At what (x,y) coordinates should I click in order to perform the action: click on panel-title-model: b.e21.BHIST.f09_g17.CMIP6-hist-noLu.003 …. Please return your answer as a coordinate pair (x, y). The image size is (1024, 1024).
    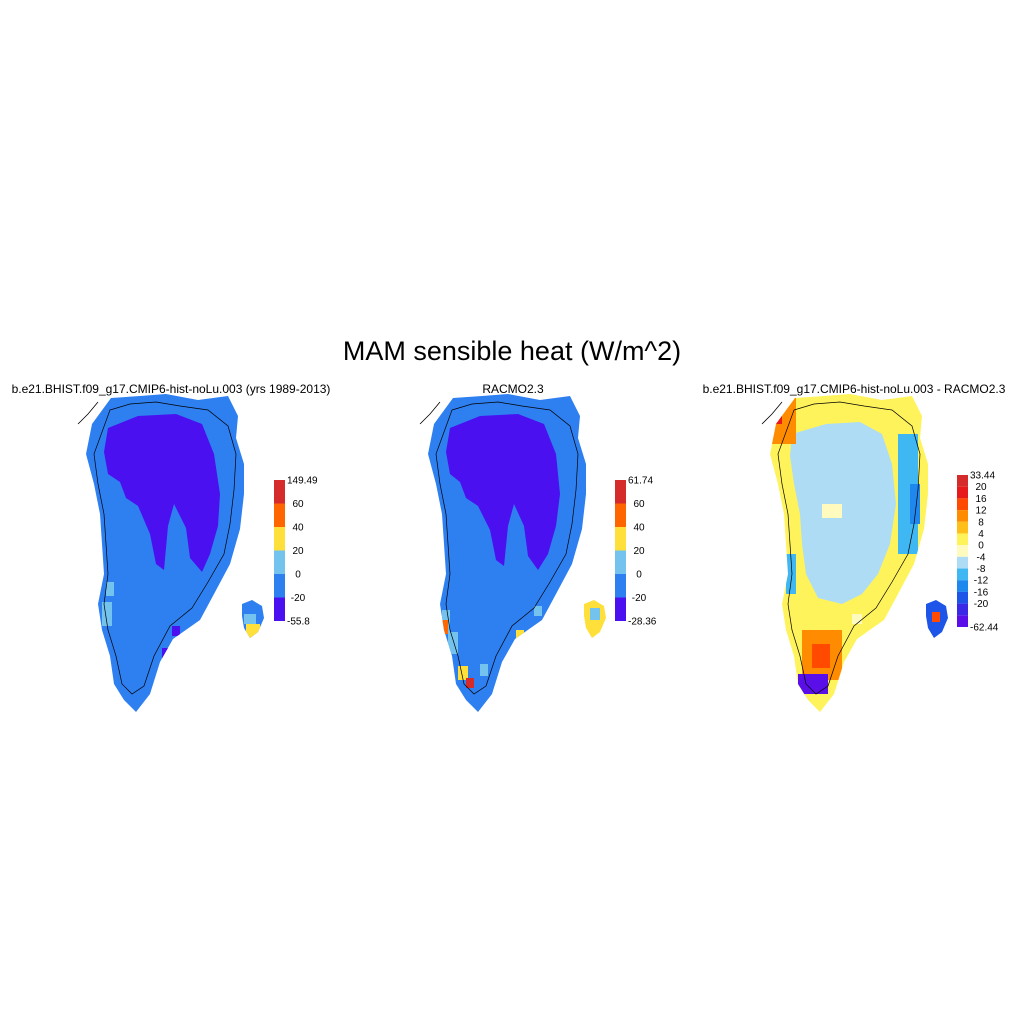
    Looking at the image, I should click on (171, 389).